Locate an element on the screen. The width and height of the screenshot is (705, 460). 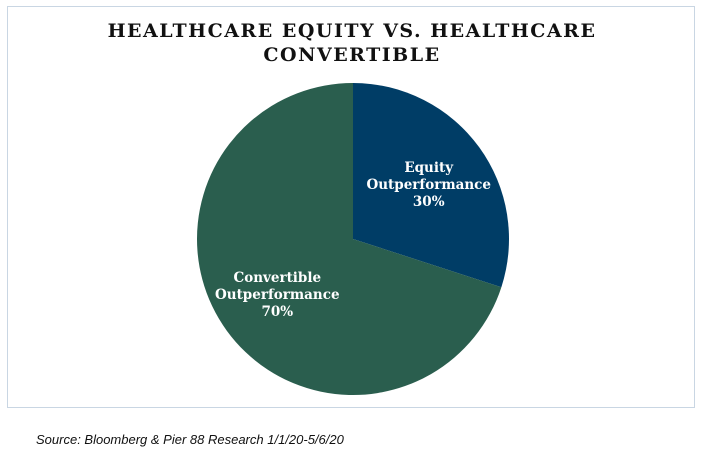
slice-name-label-0: Equity is located at coordinates (429, 168).